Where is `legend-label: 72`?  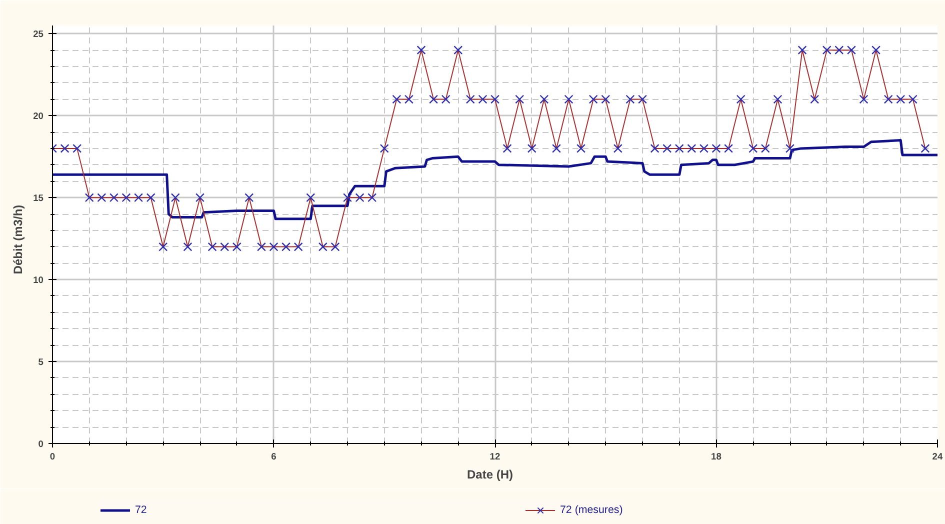
legend-label: 72 is located at coordinates (141, 510).